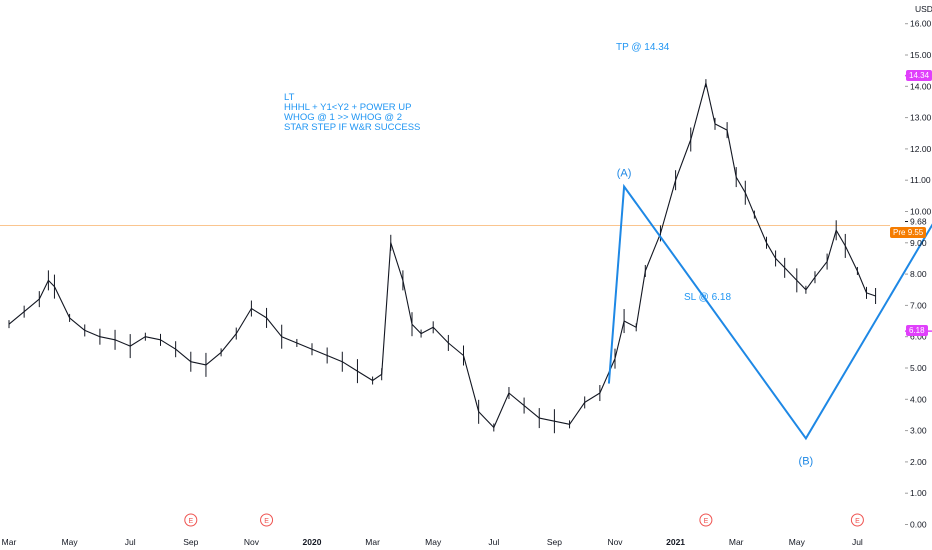  What do you see at coordinates (918, 305) in the screenshot?
I see `price-tick-label: 7.00` at bounding box center [918, 305].